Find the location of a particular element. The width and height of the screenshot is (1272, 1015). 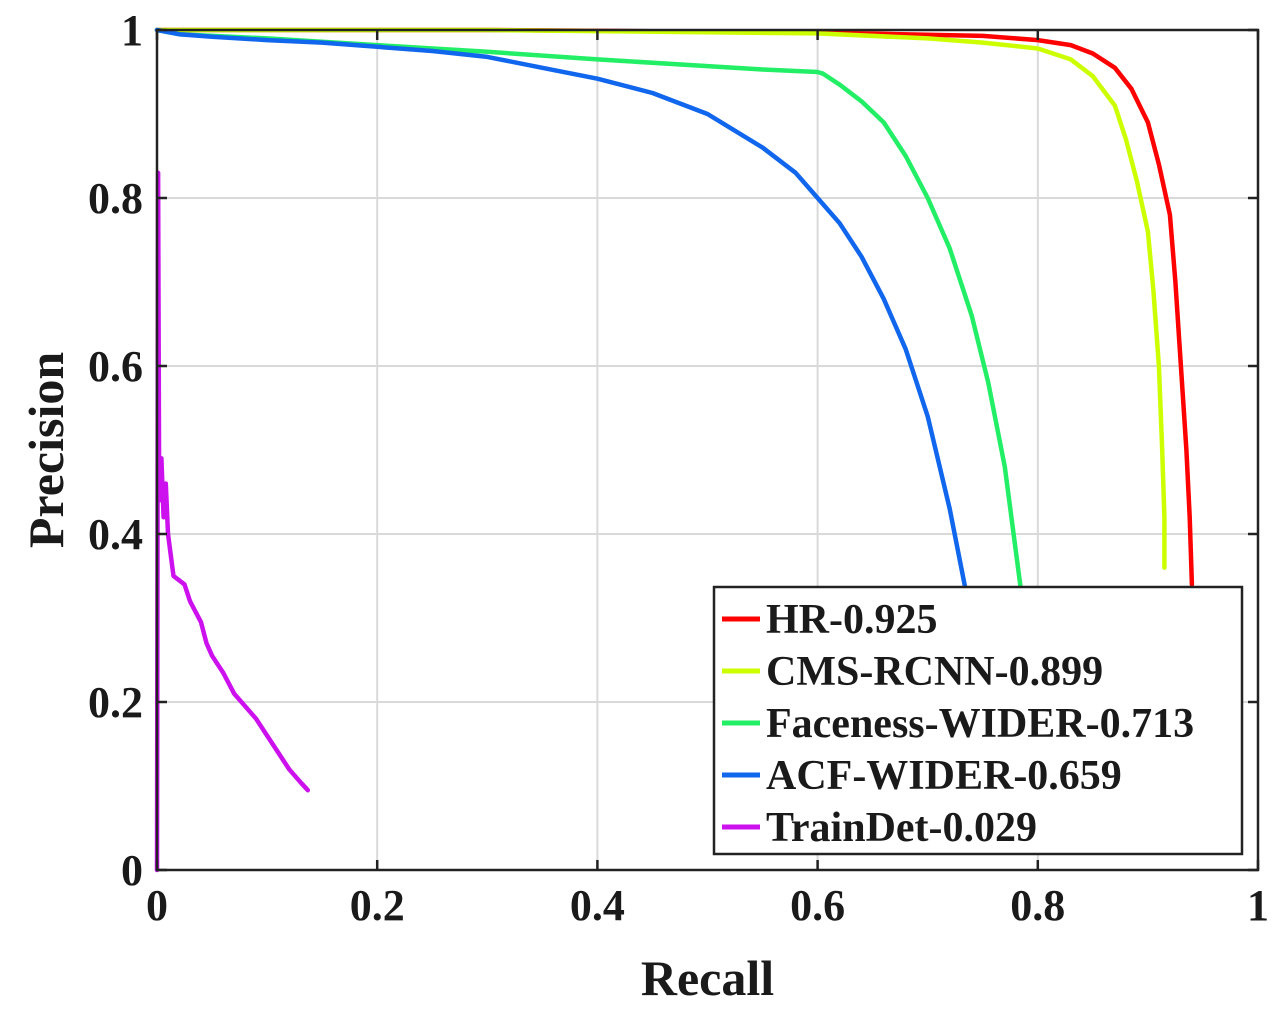

x-axis-title: Recall is located at coordinates (707, 978).